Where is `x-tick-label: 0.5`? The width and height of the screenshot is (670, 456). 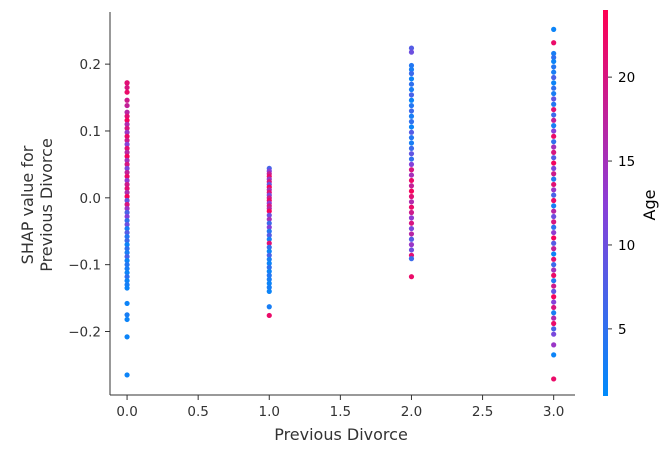
x-tick-label: 0.5 is located at coordinates (197, 412).